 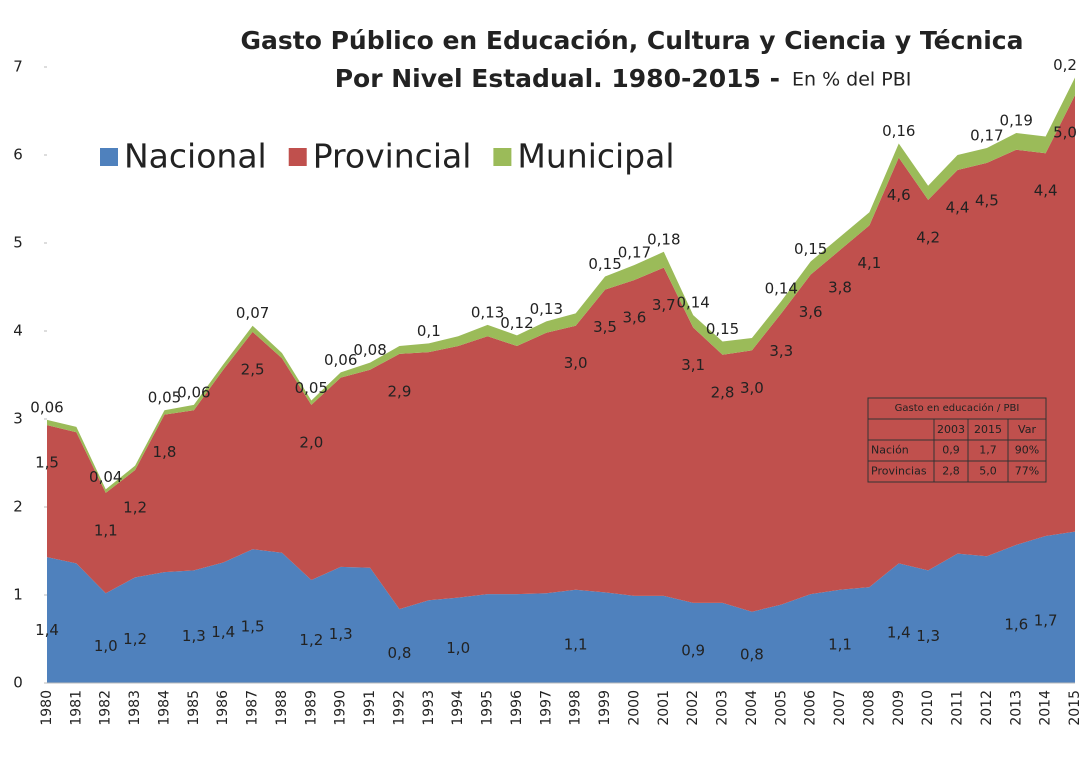 What do you see at coordinates (595, 156) in the screenshot?
I see `legend-label: Municipal` at bounding box center [595, 156].